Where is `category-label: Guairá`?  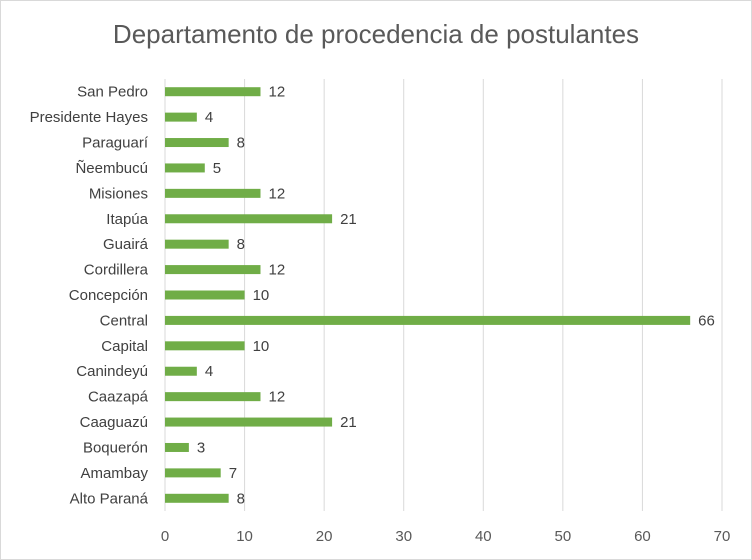
category-label: Guairá is located at coordinates (126, 244).